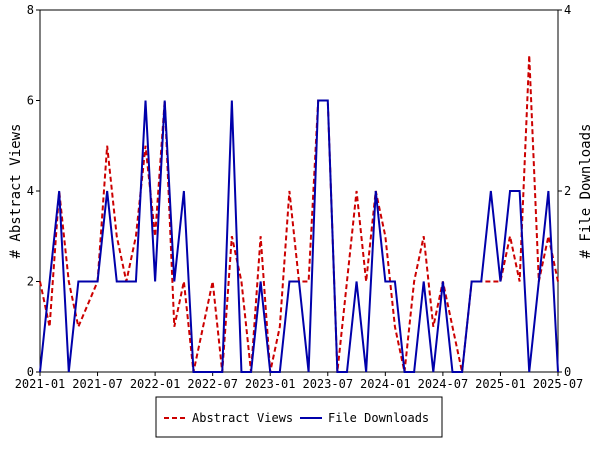 This screenshot has height=454, width=600. I want to click on x-tick-label: 2025-01, so click(500, 384).